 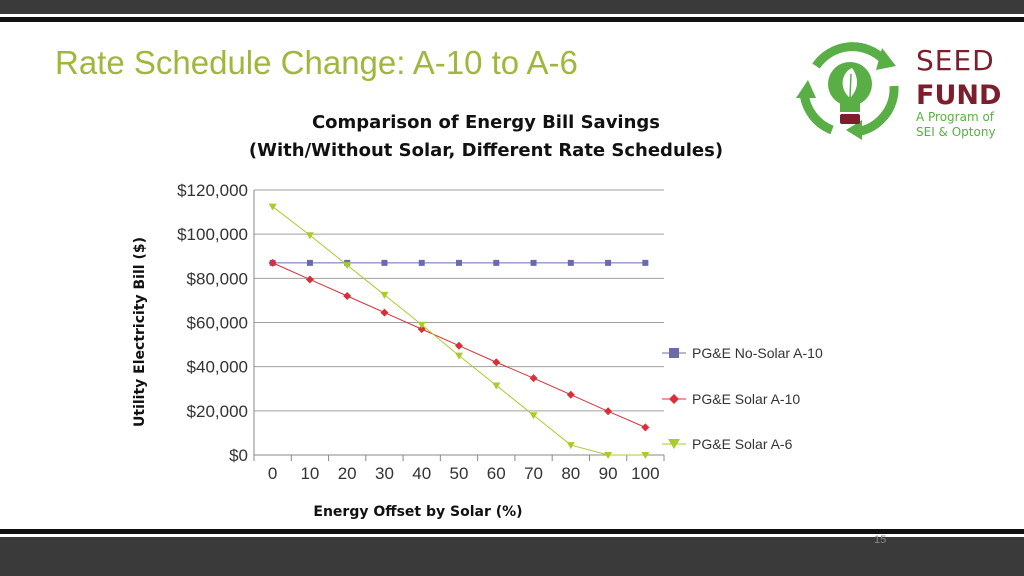 I want to click on legend-label: PG&E Solar A-6, so click(x=742, y=444).